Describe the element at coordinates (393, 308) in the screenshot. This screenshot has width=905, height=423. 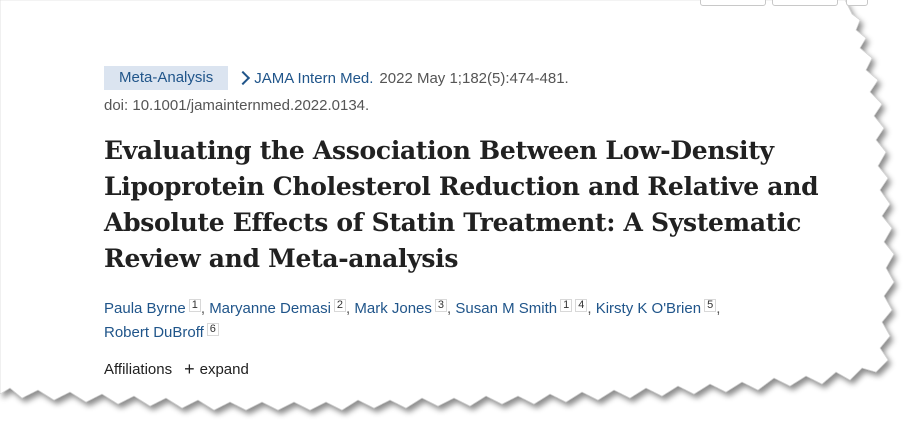
I see `author-link: Mark Jones` at that location.